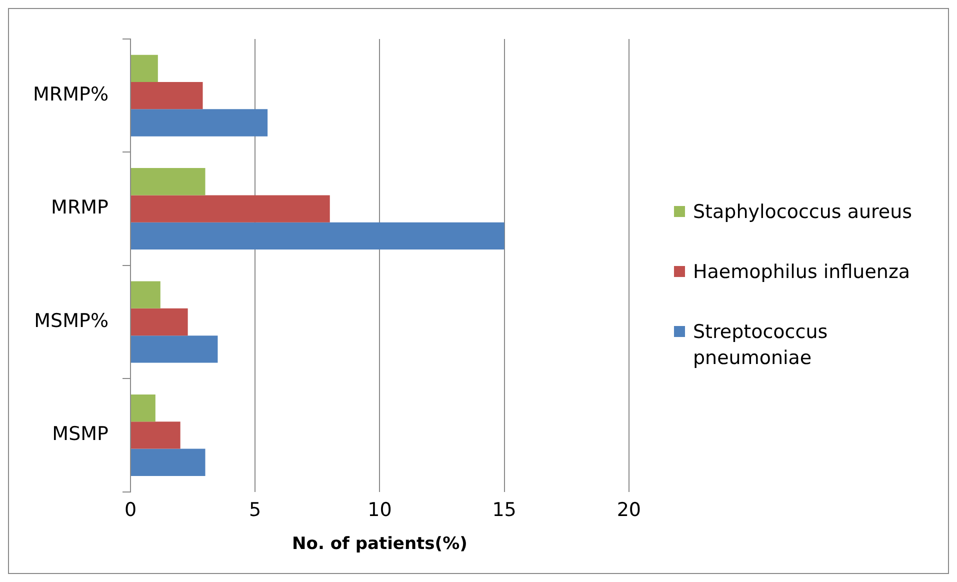  Describe the element at coordinates (380, 544) in the screenshot. I see `x-axis-title: No. of patients(%)` at that location.